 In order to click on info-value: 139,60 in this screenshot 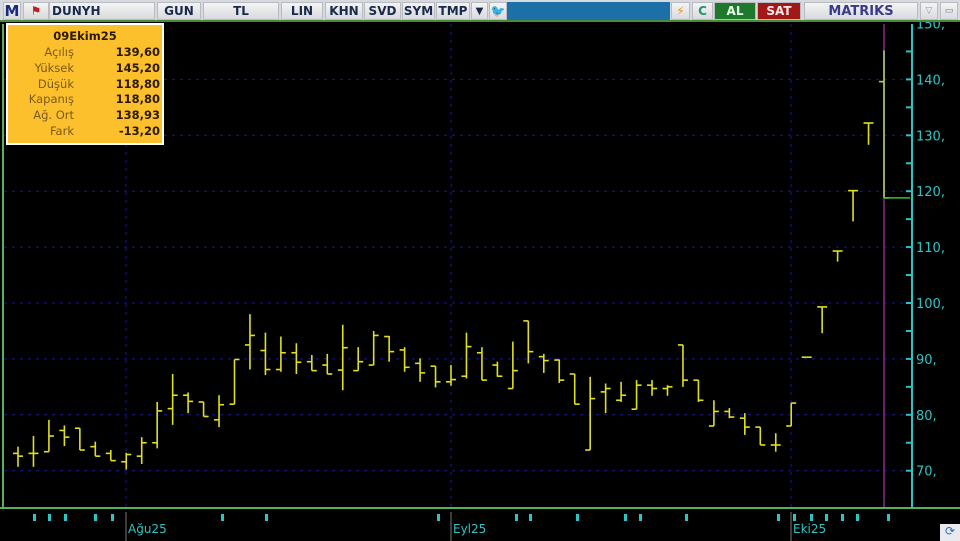, I will do `click(137, 52)`.